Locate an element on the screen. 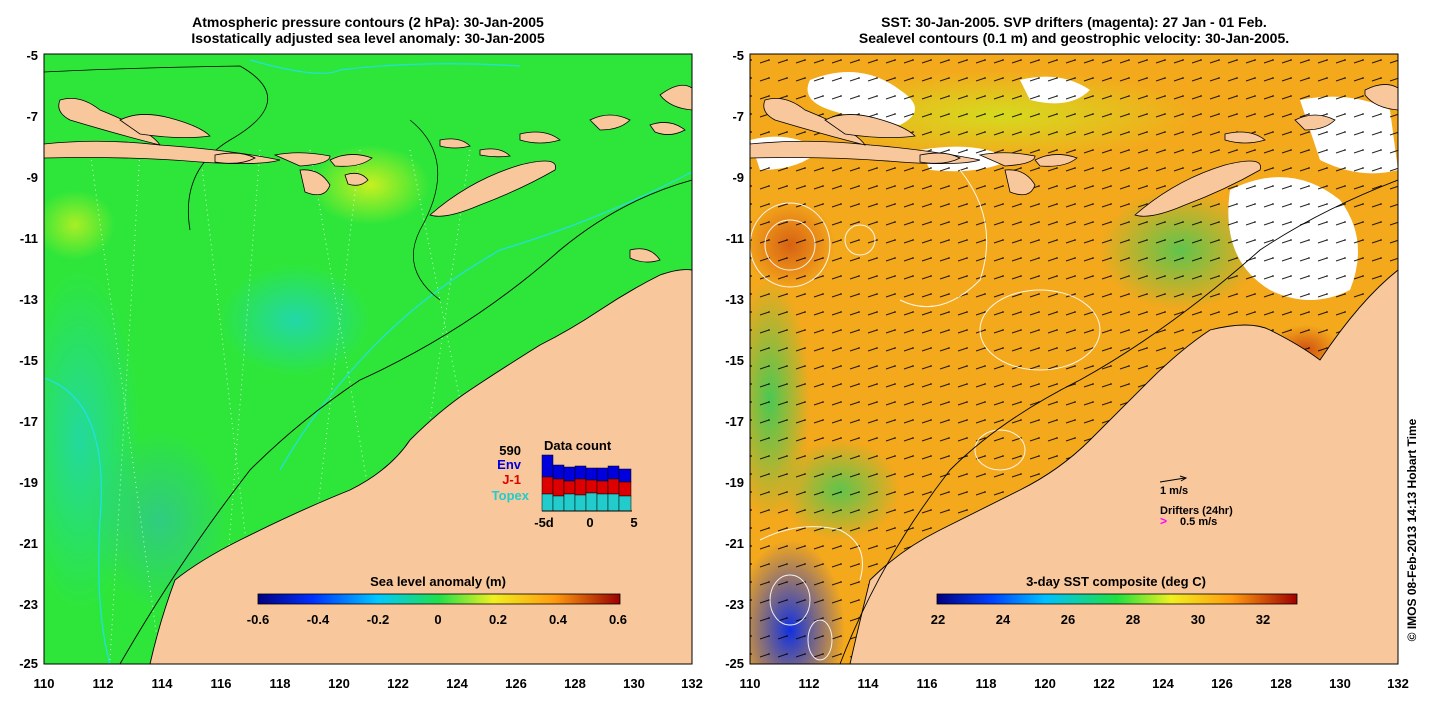  sla-tick: 0 is located at coordinates (437, 619).